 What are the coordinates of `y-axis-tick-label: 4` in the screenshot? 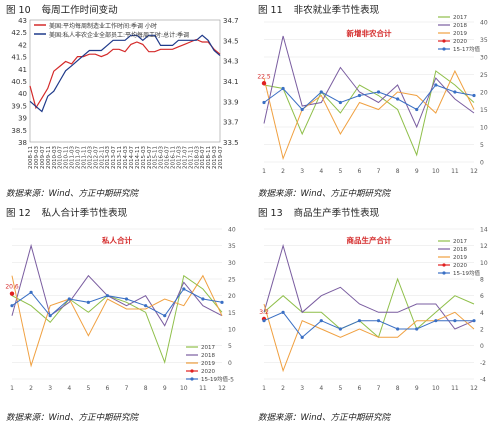 It's located at (482, 313).